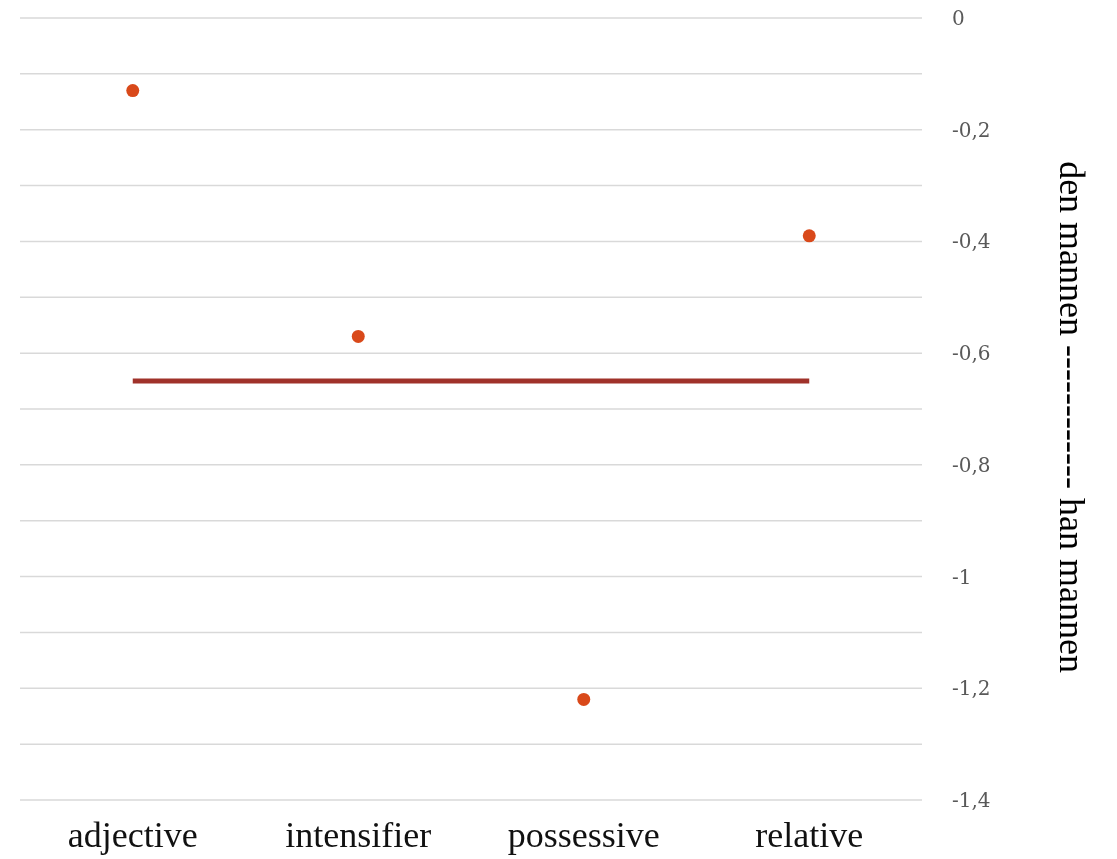 This screenshot has width=1117, height=859. I want to click on y-tick-label: -1,4, so click(971, 800).